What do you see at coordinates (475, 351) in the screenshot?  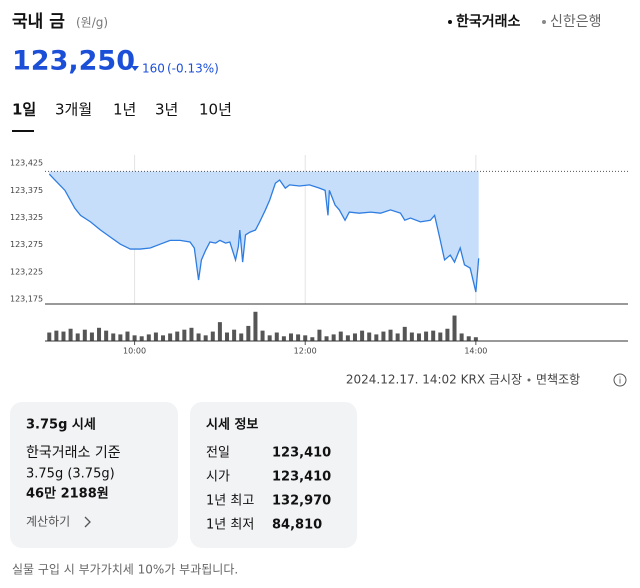 I see `x-tick-label: 14:00` at bounding box center [475, 351].